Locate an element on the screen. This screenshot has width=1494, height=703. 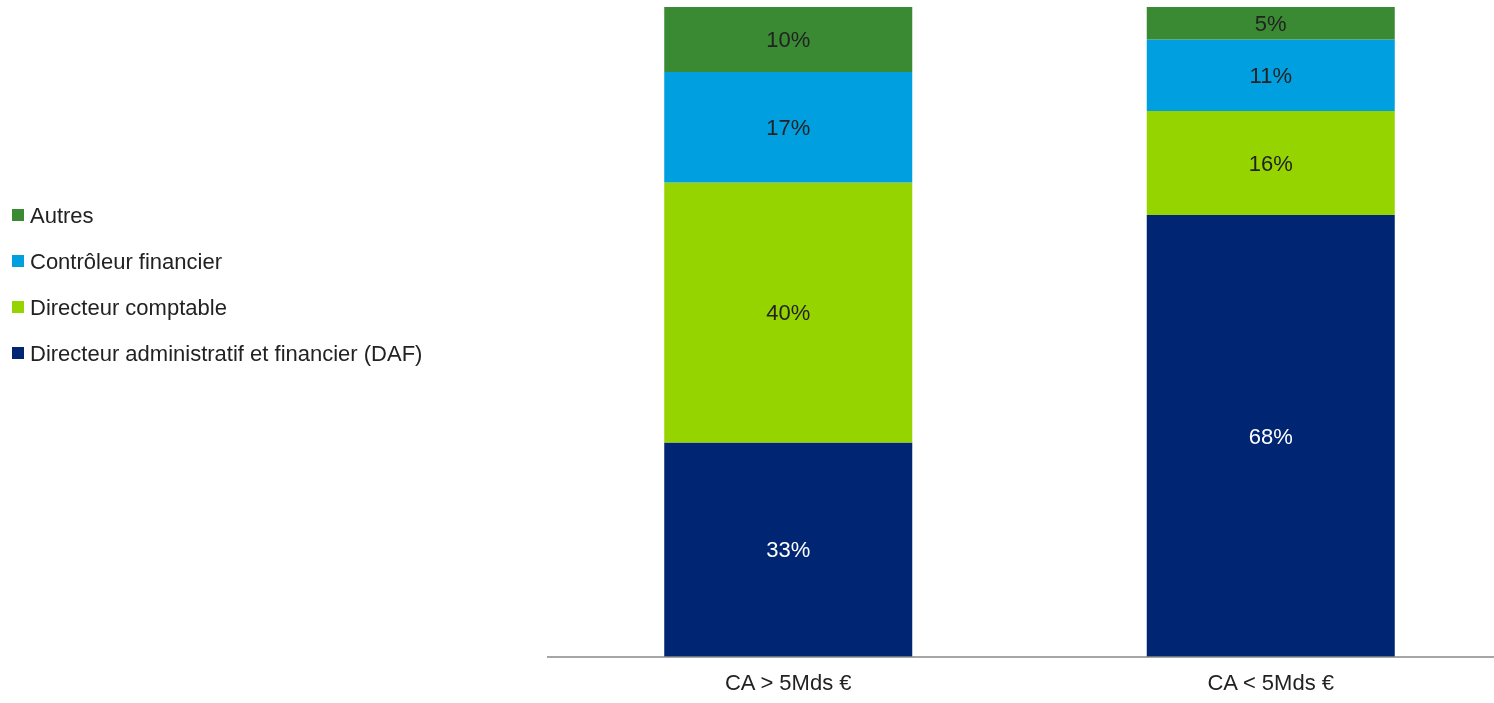
data-label: 68% is located at coordinates (1270, 436).